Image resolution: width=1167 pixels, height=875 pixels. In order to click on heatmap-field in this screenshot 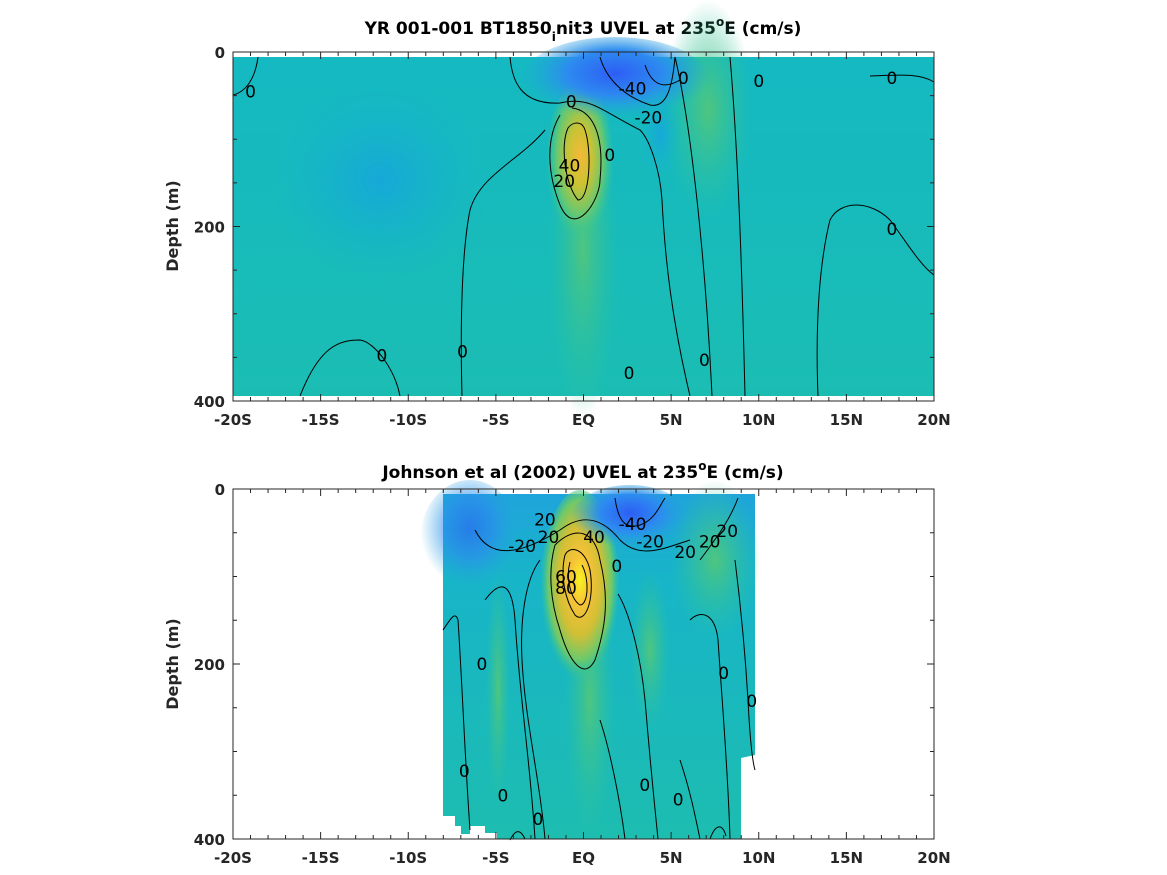, I will do `click(590, 660)`.